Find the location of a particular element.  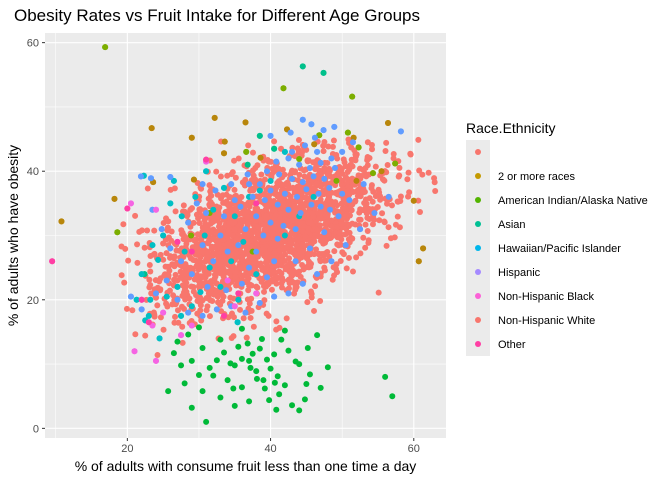

legend-entry is located at coordinates (478, 152).